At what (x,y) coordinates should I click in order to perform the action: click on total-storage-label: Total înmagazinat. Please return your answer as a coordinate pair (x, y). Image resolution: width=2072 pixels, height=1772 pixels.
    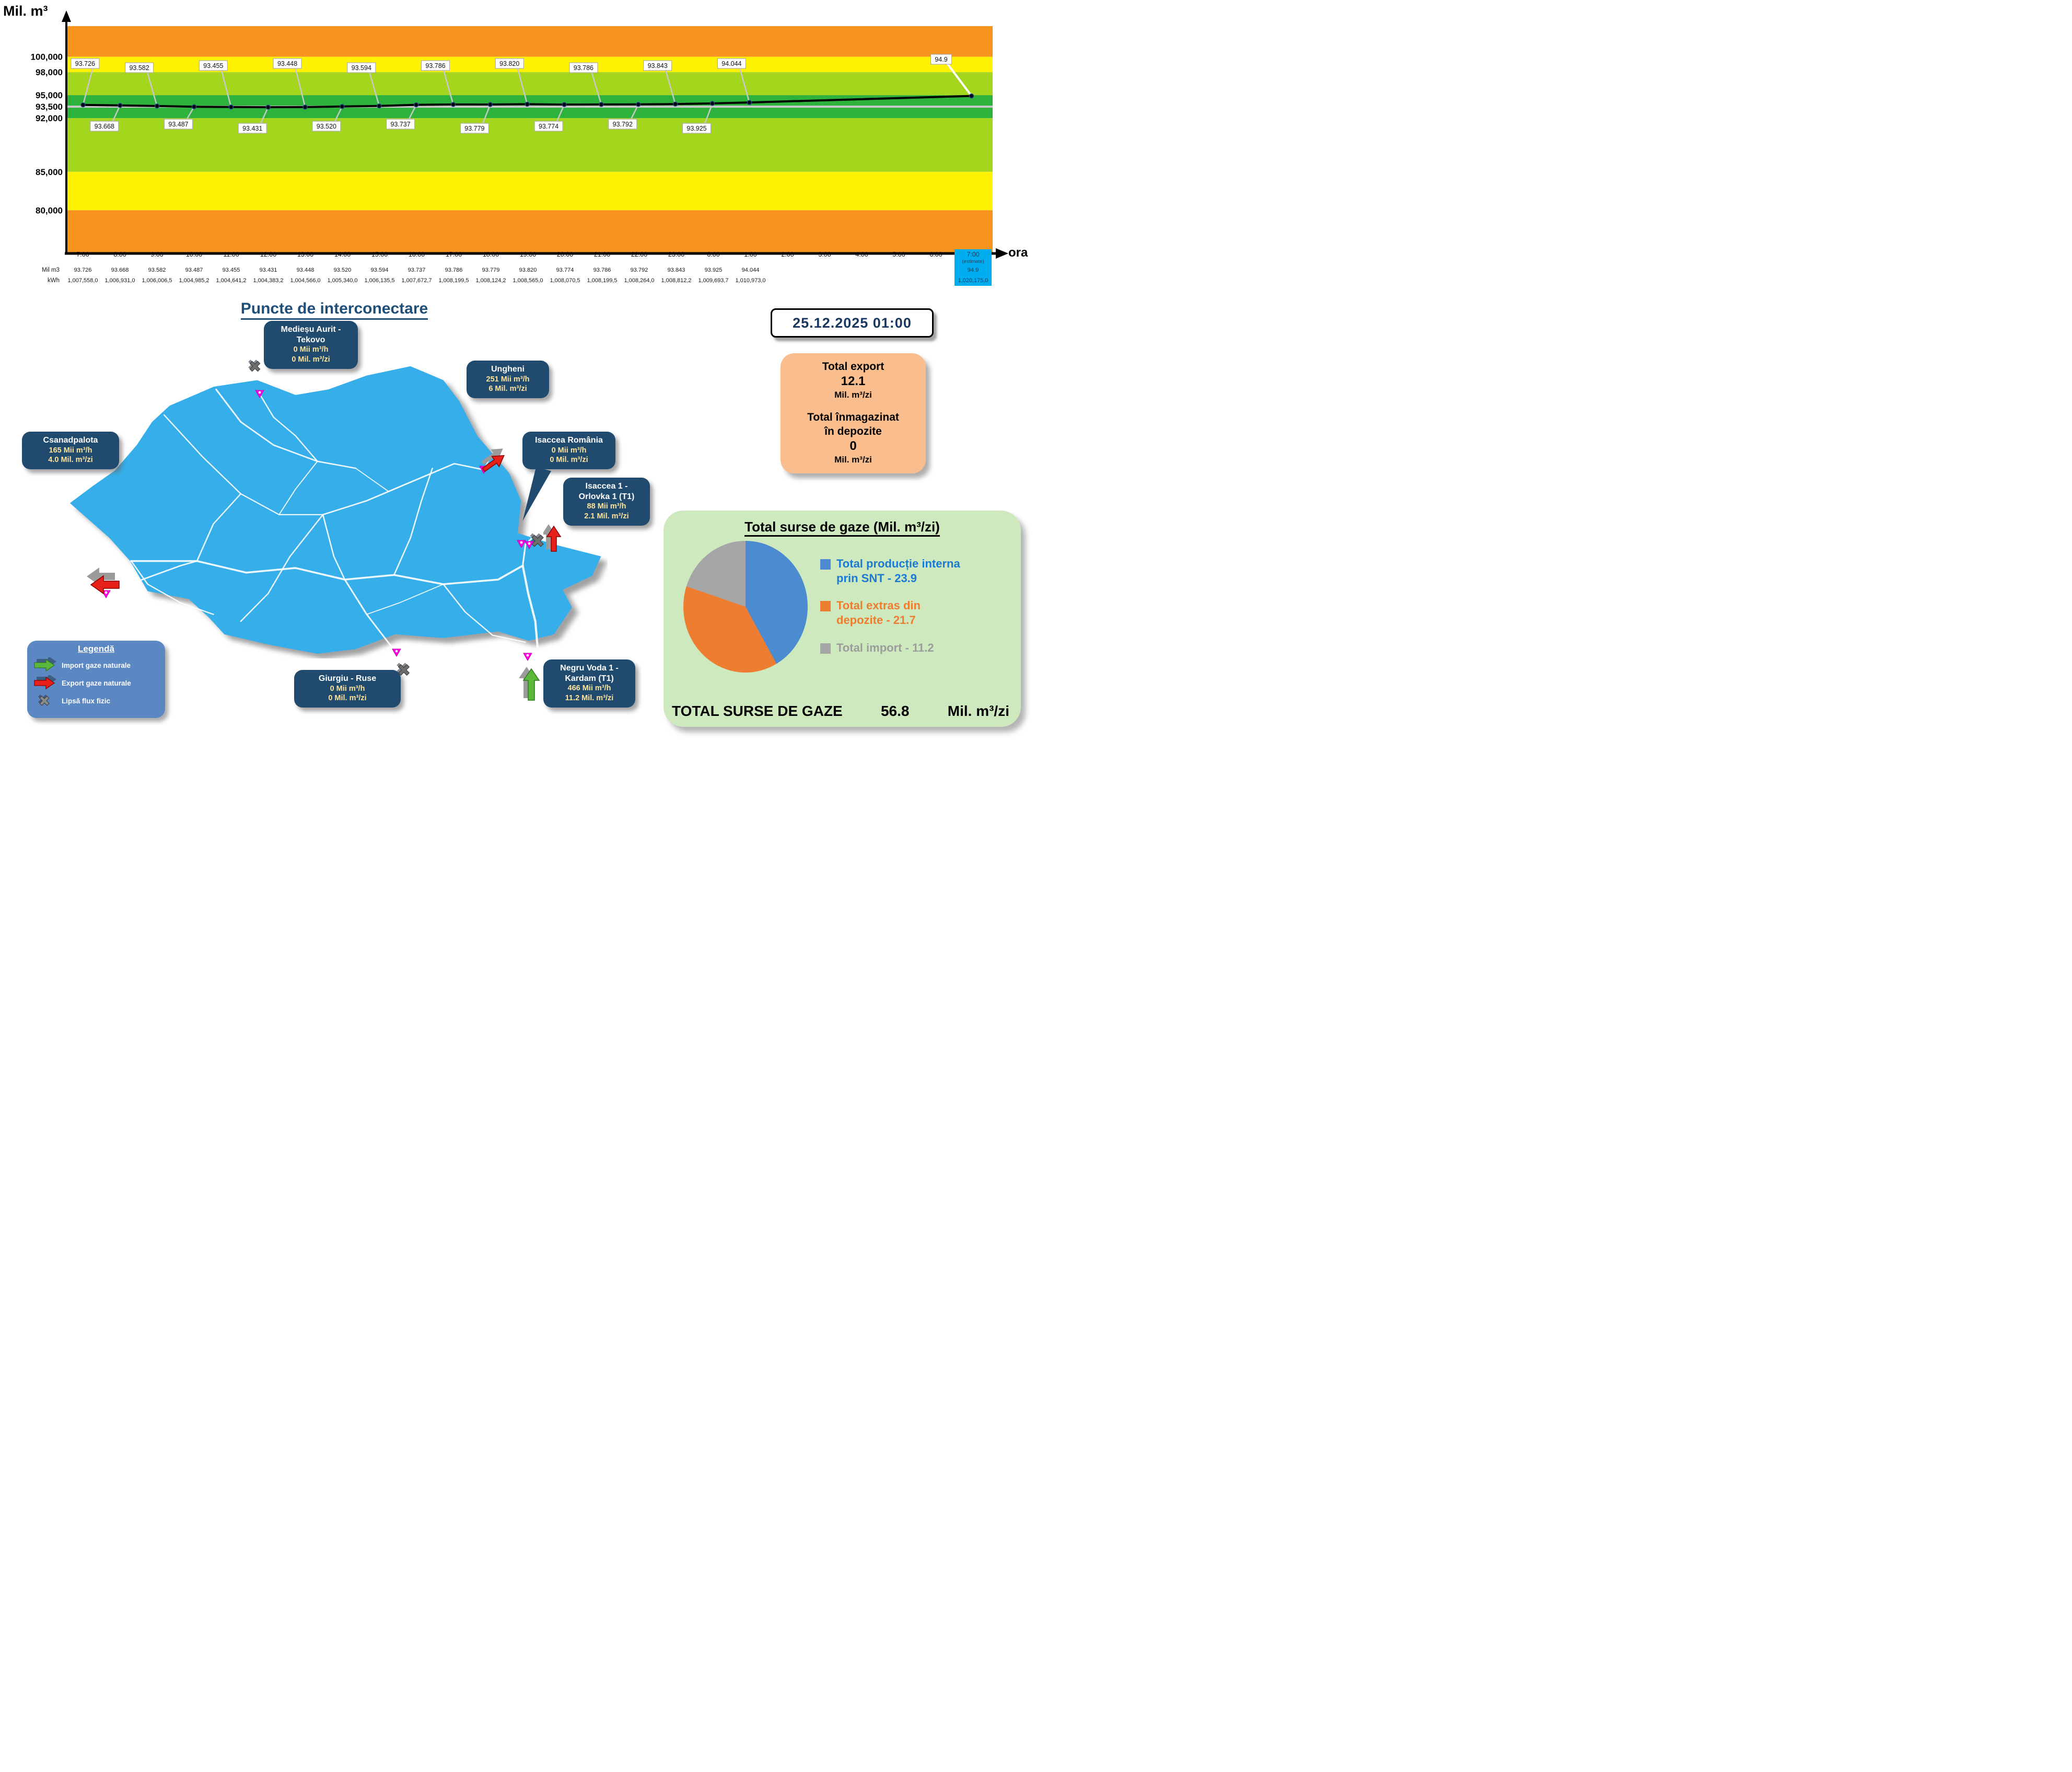
    Looking at the image, I should click on (853, 417).